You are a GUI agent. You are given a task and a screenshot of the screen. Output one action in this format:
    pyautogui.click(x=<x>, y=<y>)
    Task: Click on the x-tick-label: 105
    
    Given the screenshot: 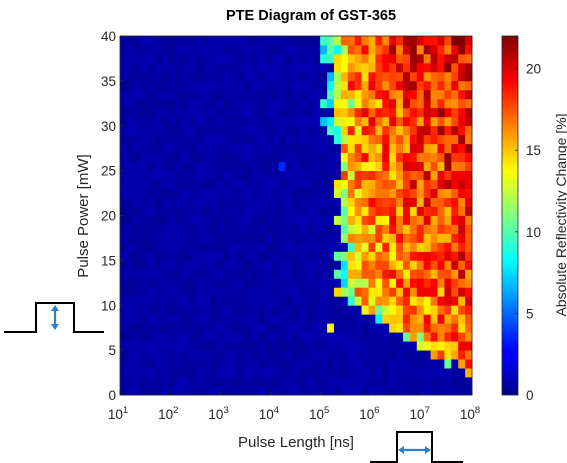 What is the action you would take?
    pyautogui.click(x=319, y=413)
    